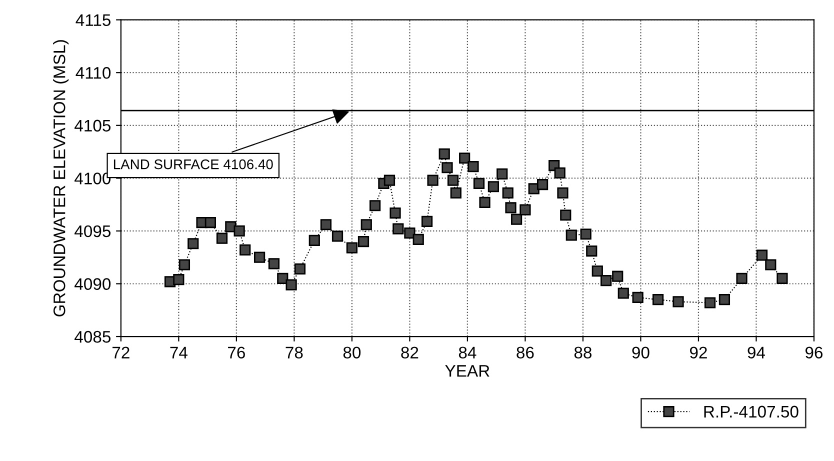 This screenshot has width=834, height=461. I want to click on y-tick-label: 4095, so click(92, 231).